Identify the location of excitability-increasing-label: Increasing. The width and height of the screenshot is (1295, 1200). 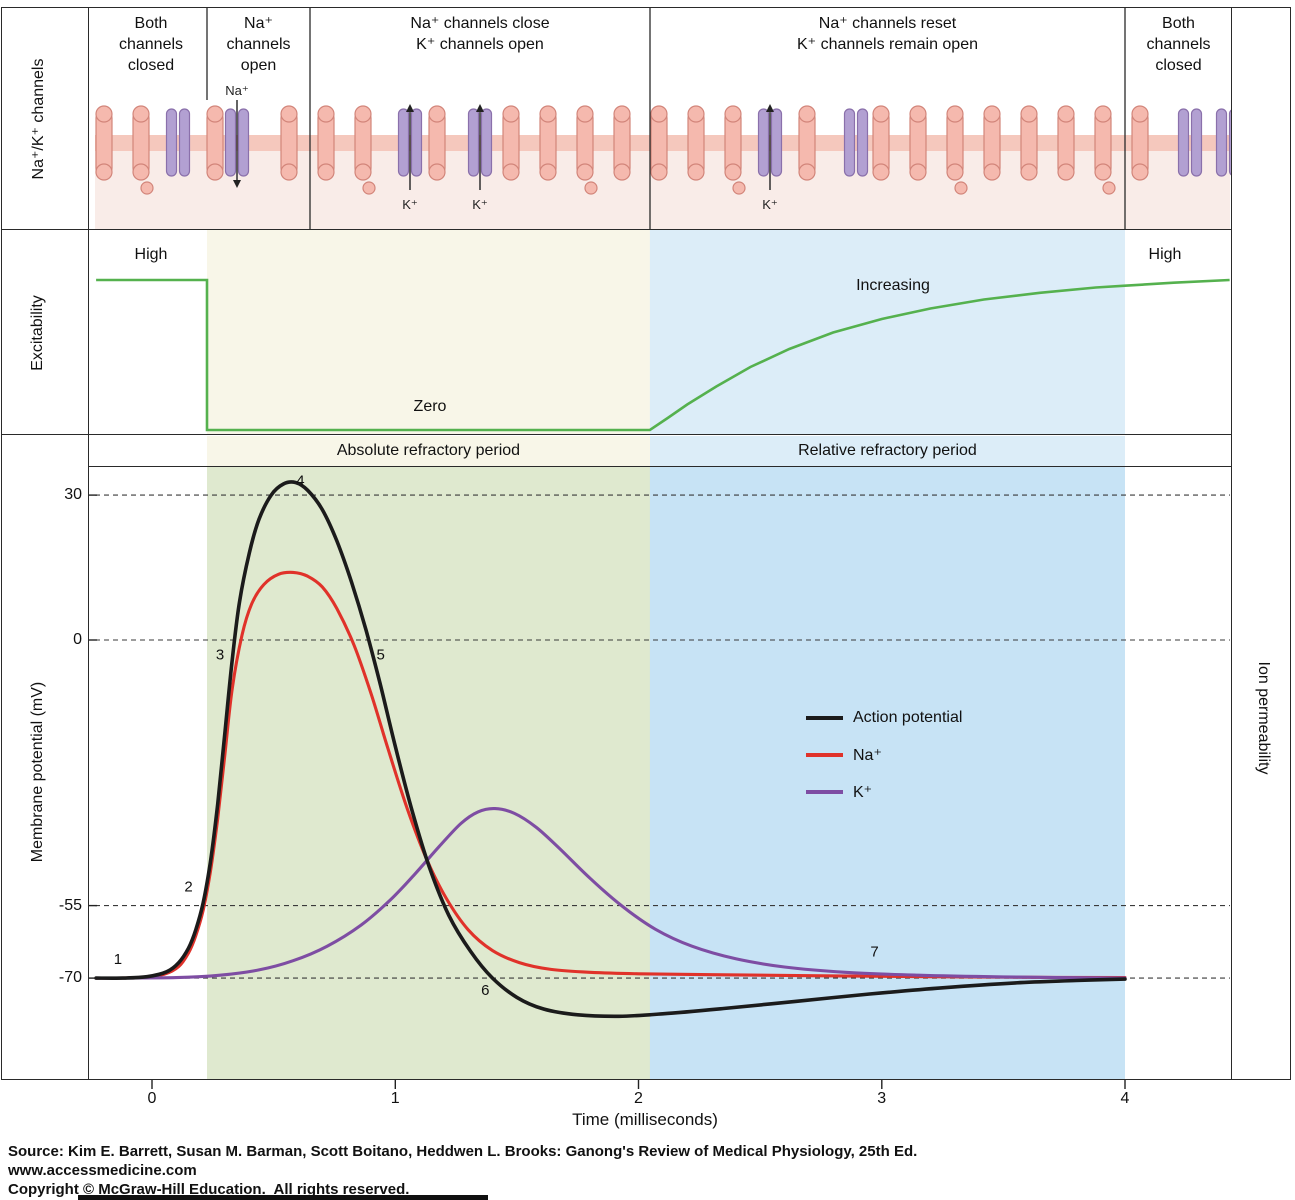
(893, 285).